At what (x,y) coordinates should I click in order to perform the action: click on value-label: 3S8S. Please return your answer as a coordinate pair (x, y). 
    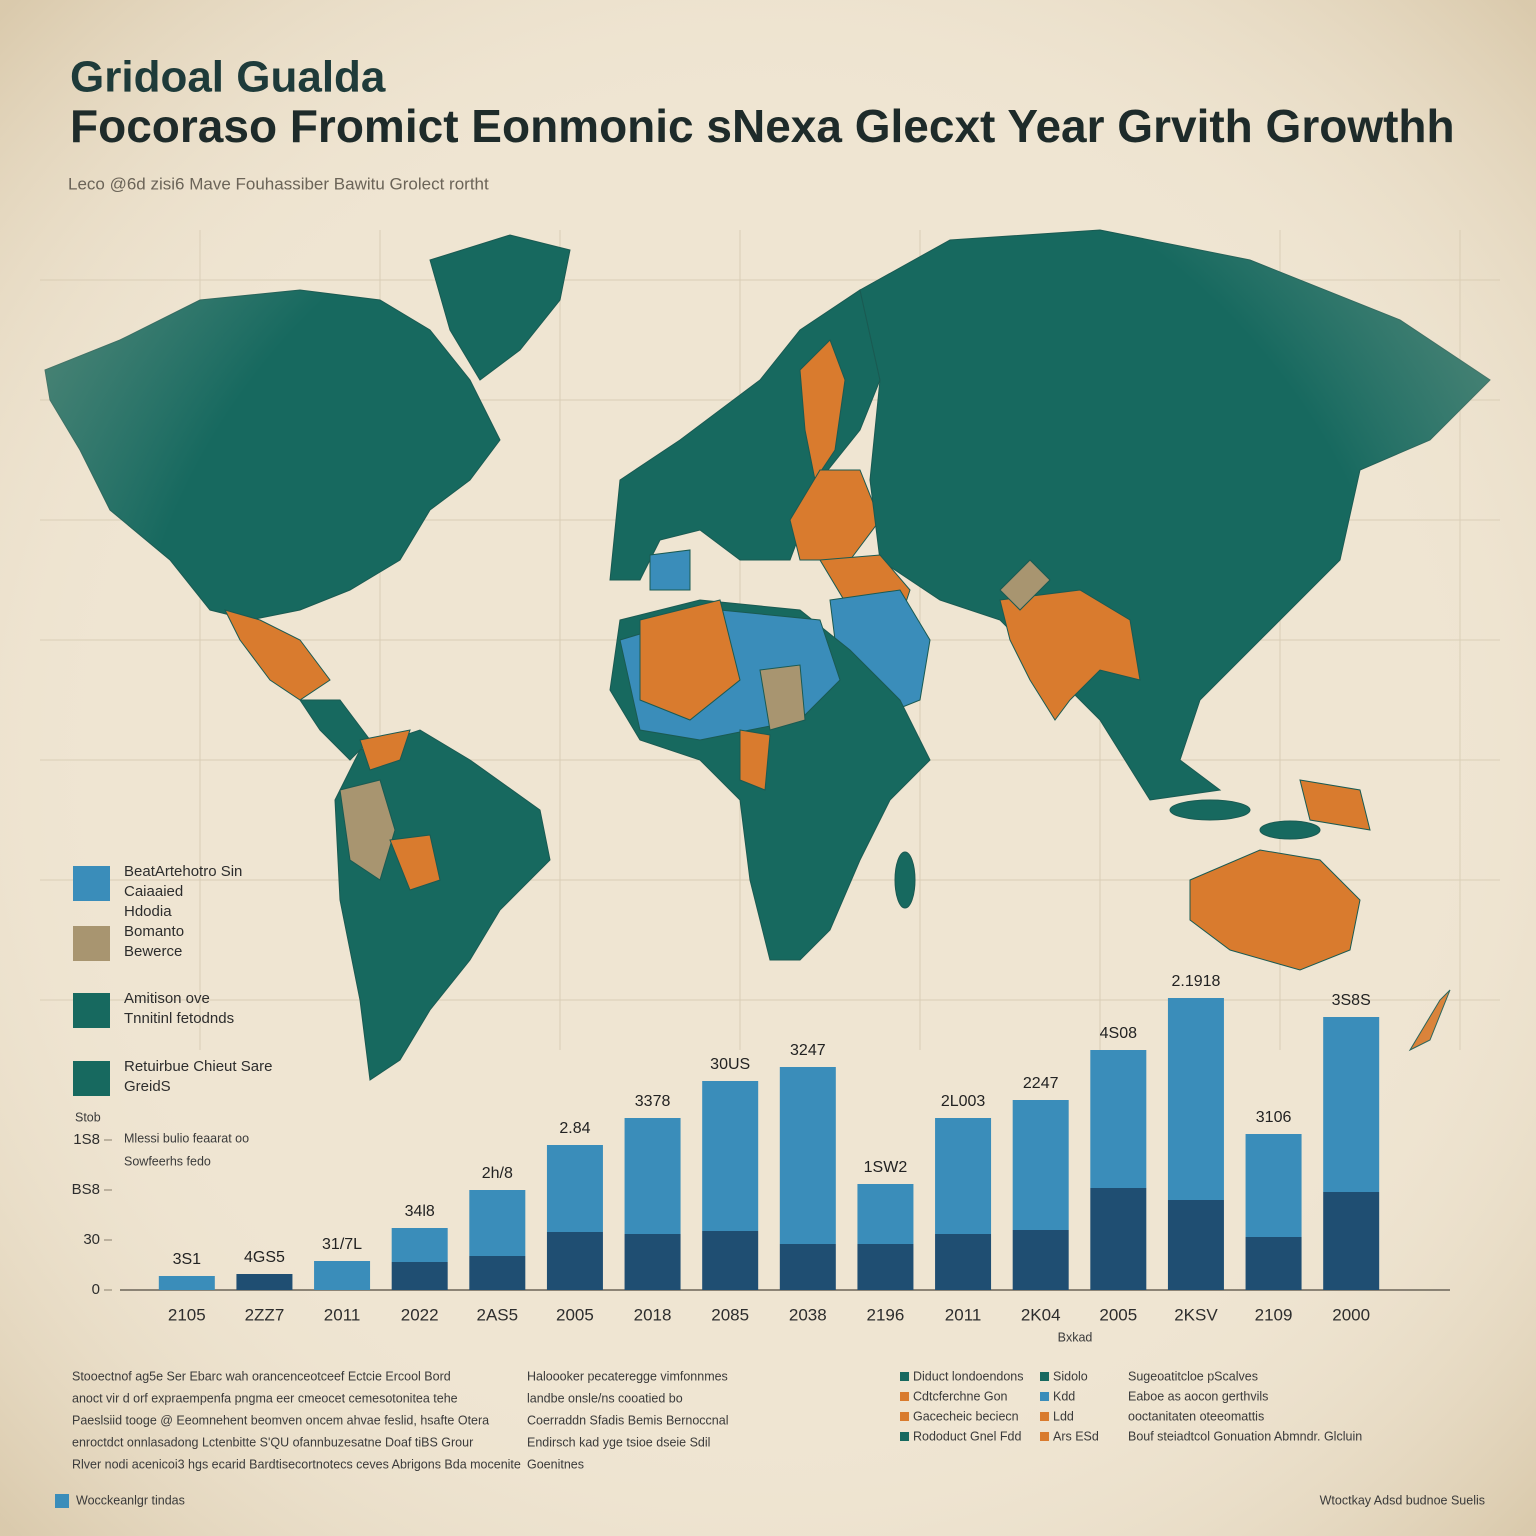
    Looking at the image, I should click on (1351, 1000).